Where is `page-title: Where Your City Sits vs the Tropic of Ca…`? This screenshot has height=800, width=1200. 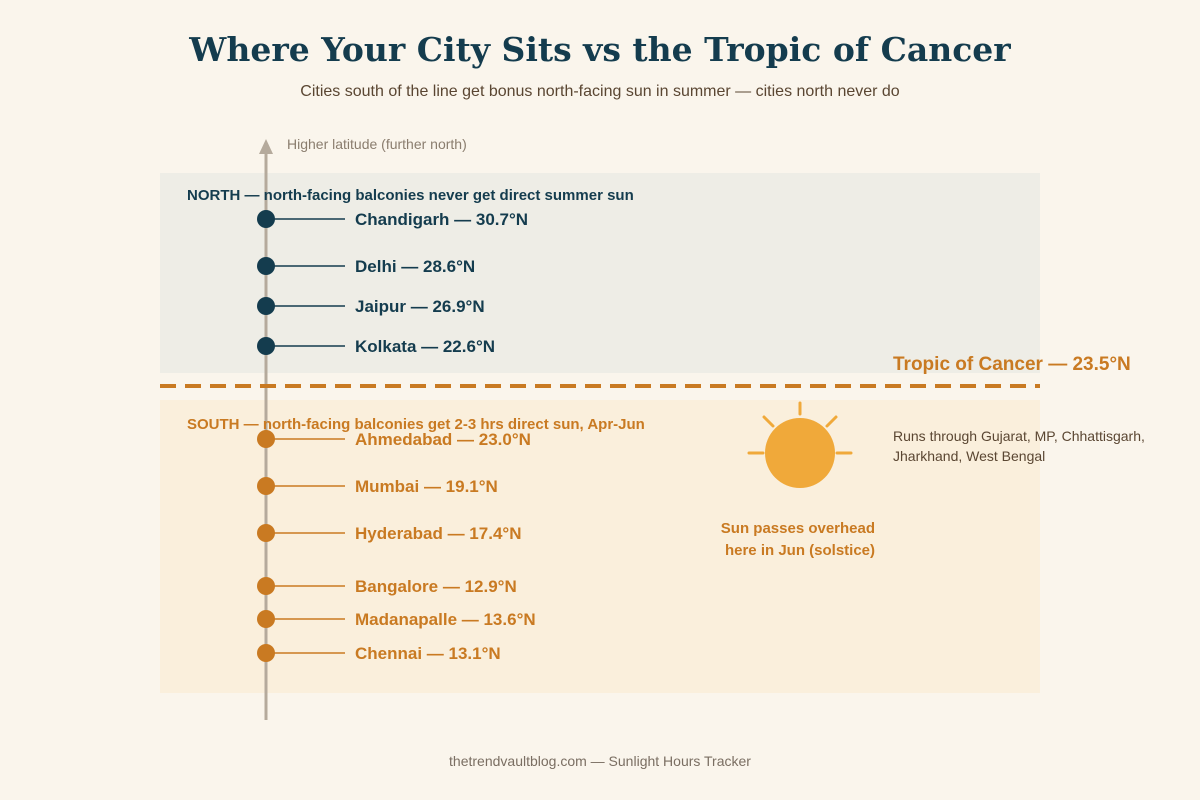 page-title: Where Your City Sits vs the Tropic of Ca… is located at coordinates (599, 49).